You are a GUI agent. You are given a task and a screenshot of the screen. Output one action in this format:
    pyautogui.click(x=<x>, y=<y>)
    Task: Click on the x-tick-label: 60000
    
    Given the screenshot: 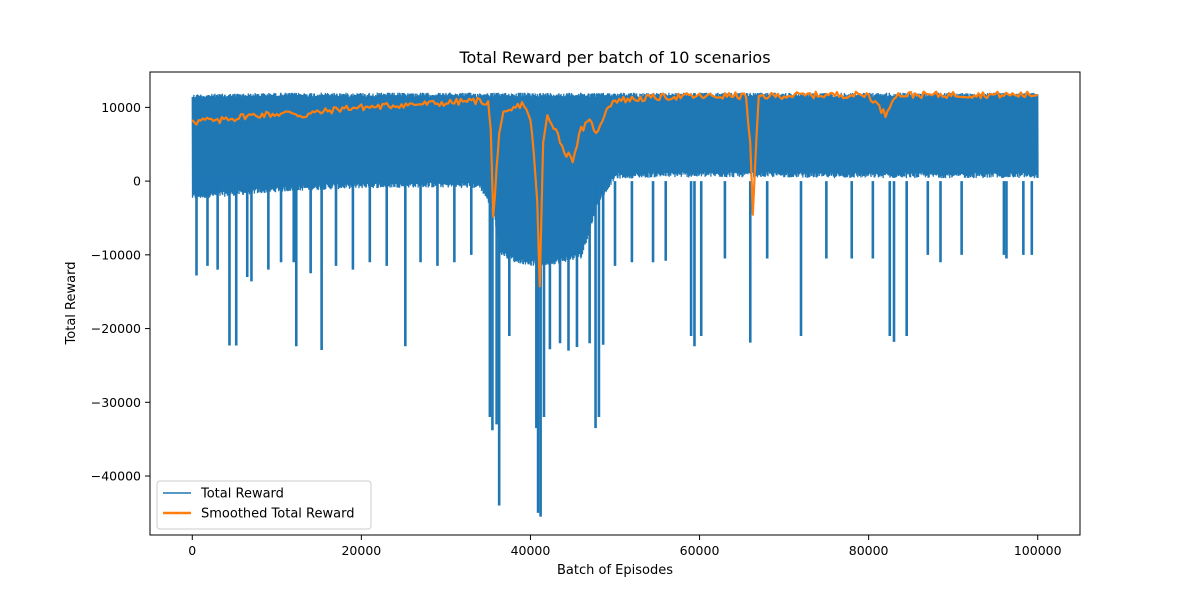 What is the action you would take?
    pyautogui.click(x=700, y=550)
    